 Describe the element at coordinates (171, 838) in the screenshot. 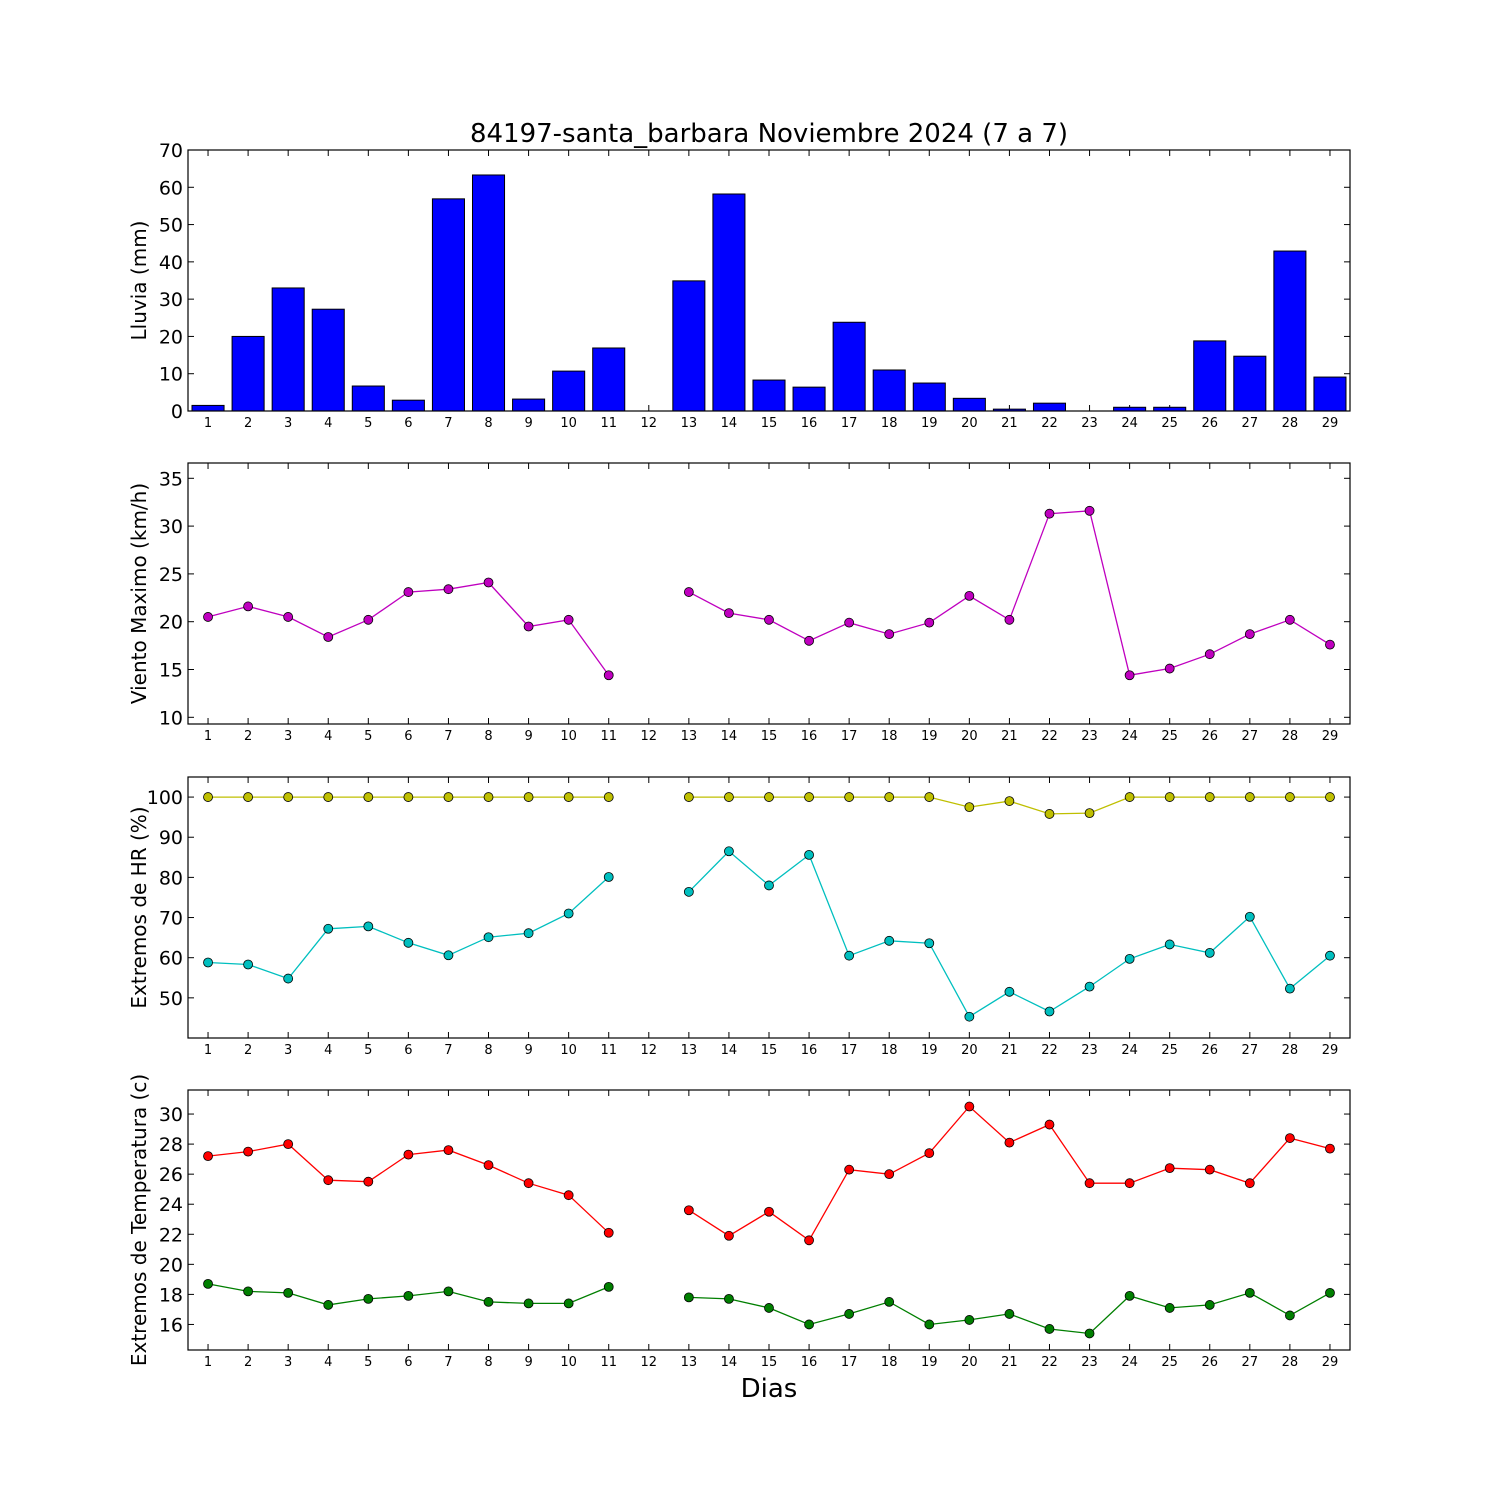

I see `humidity-ytick-label: 90` at that location.